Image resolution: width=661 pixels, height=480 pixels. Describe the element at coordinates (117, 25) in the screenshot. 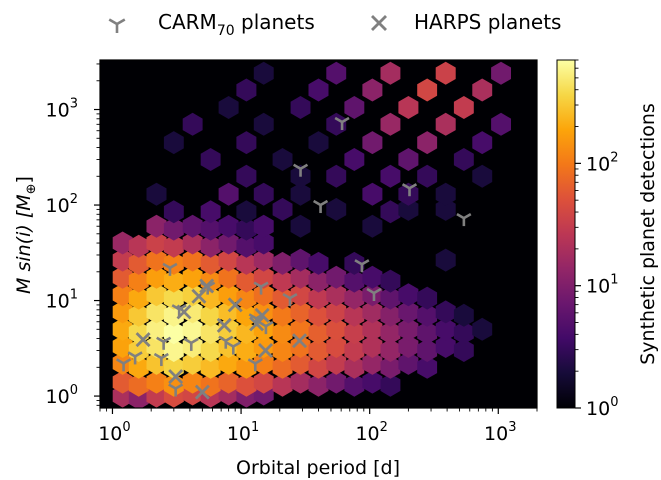

I see `carm-marker-icon` at that location.